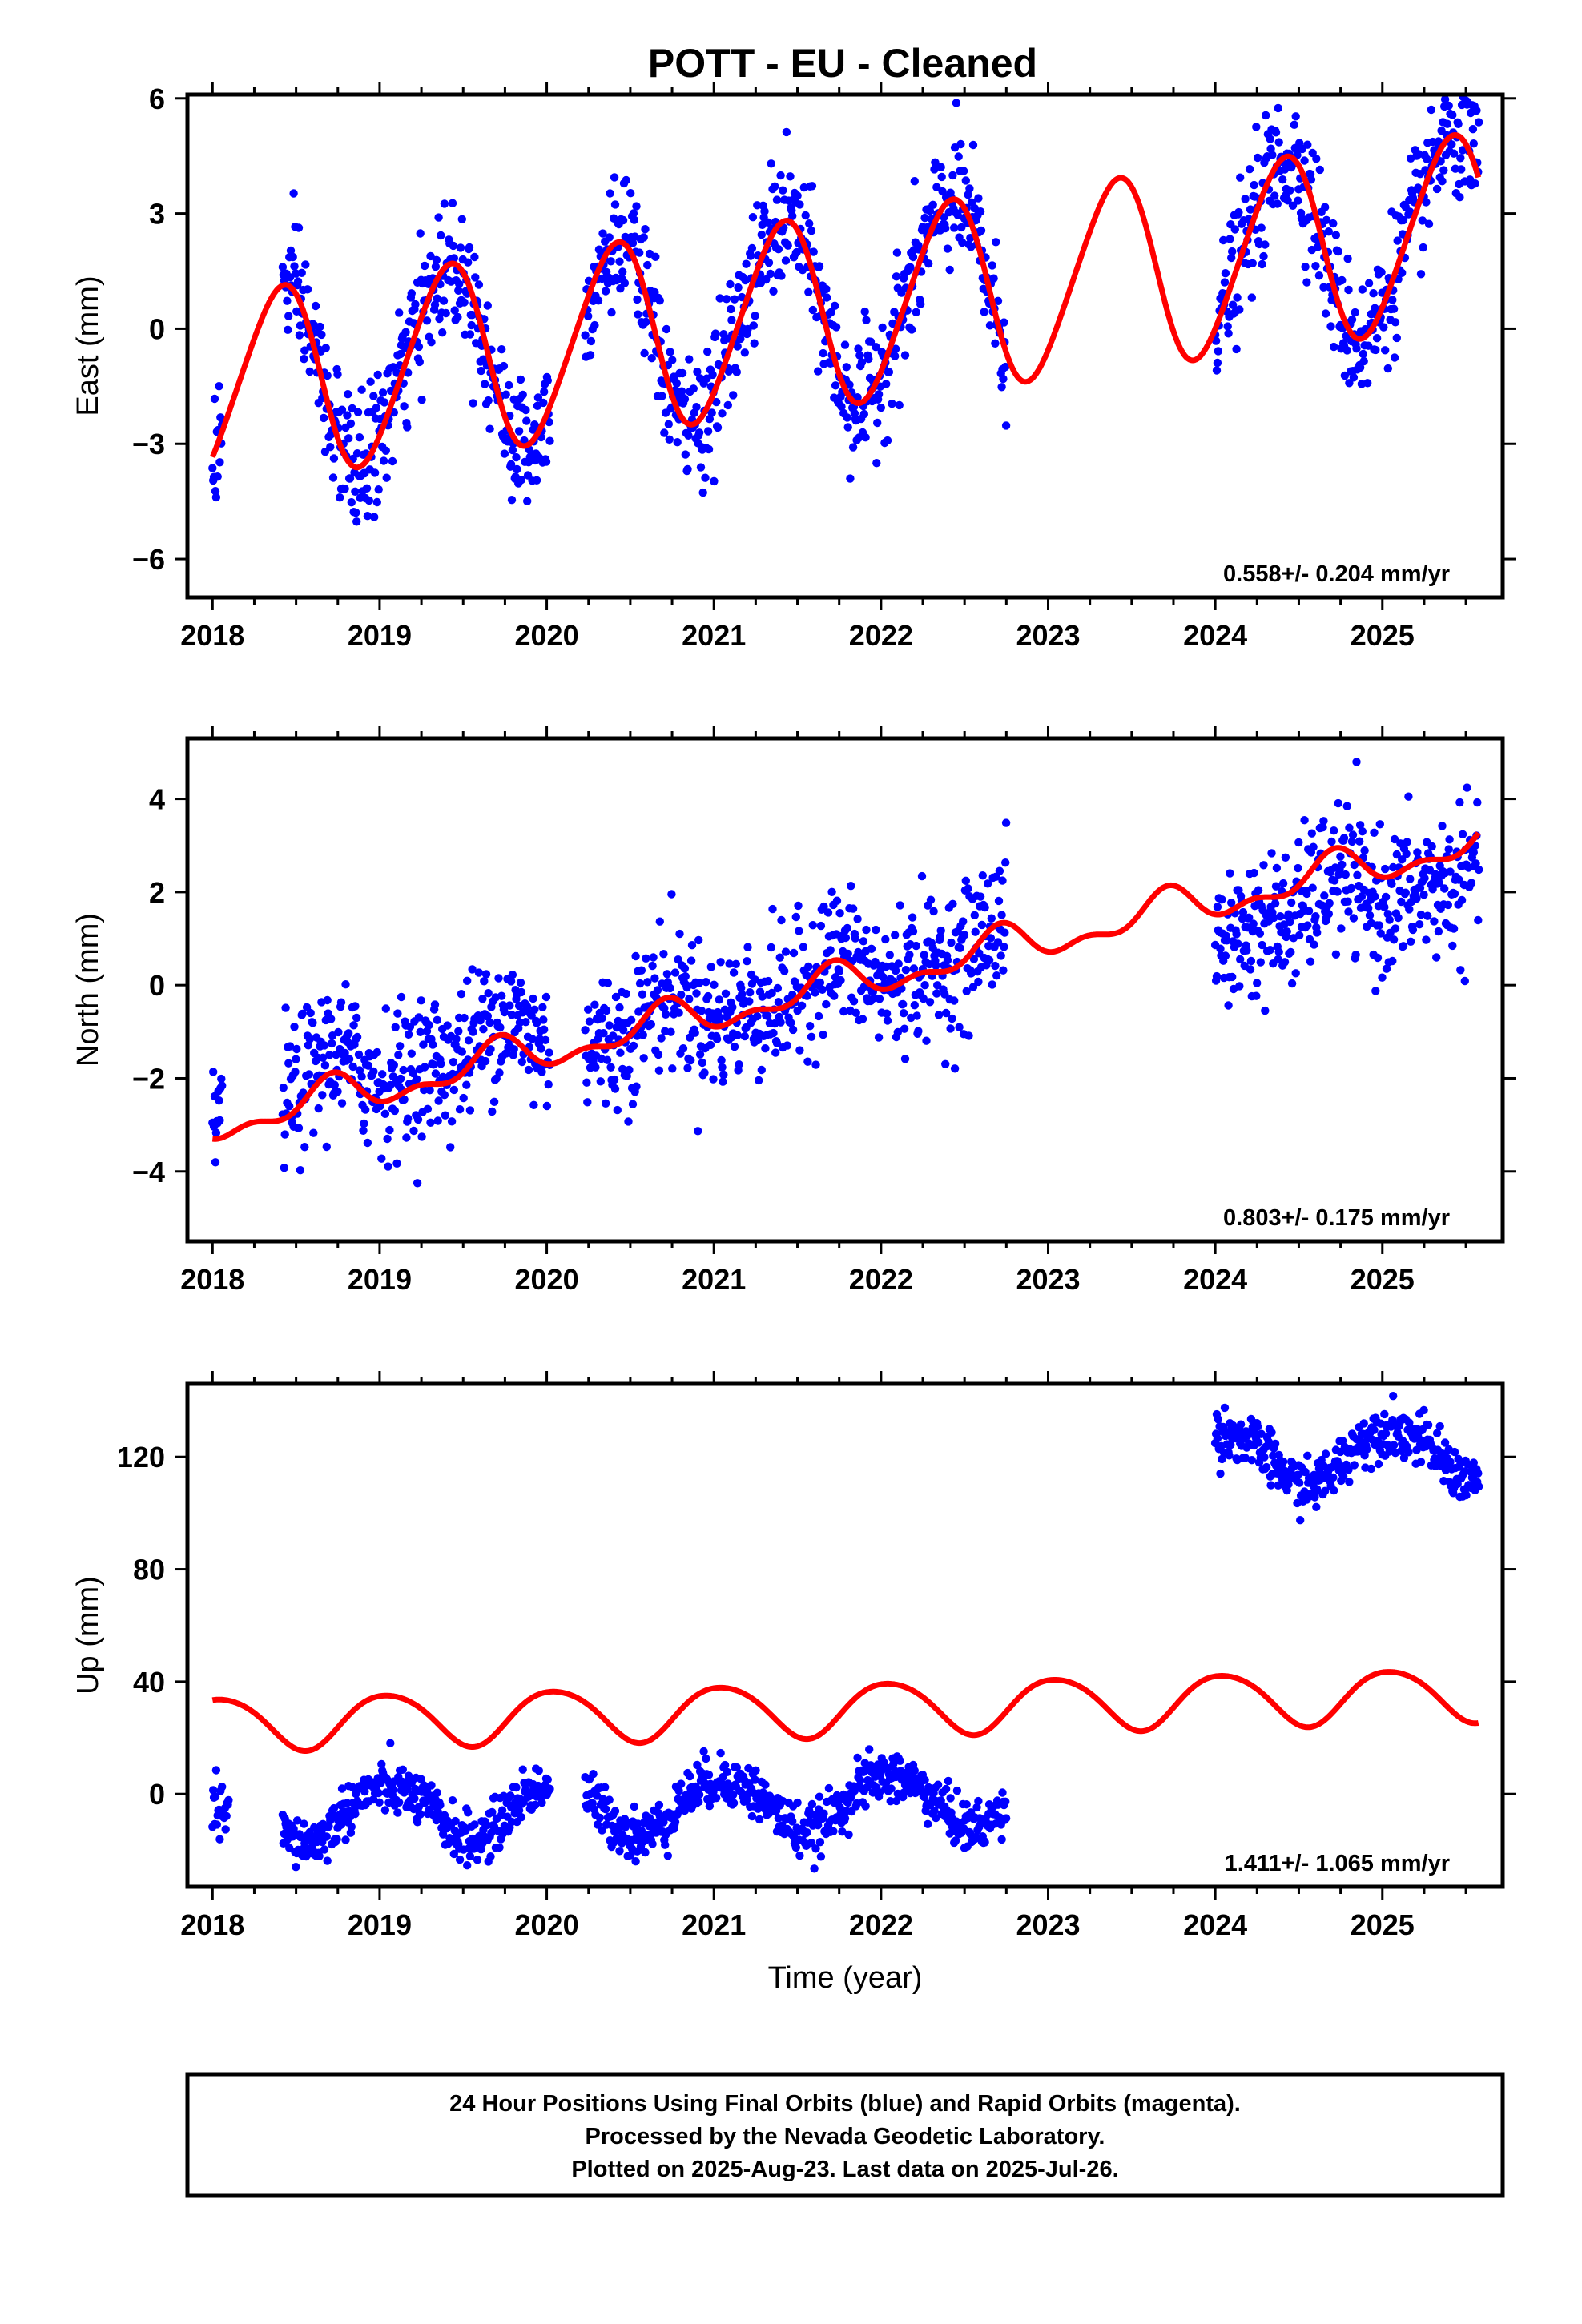  Describe the element at coordinates (157, 329) in the screenshot. I see `y-tick-label: 0` at that location.